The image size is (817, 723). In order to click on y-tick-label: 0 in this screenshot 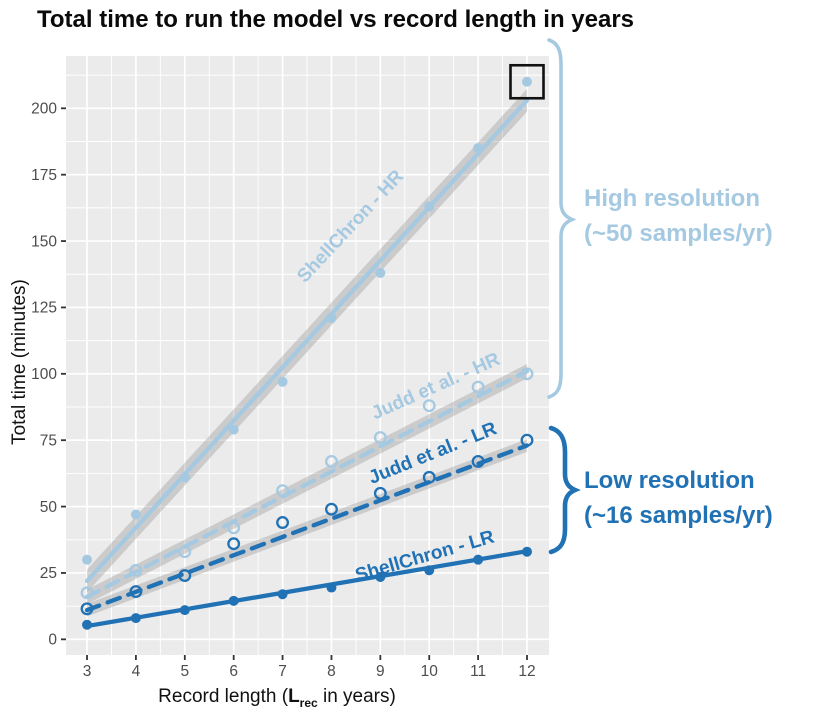, I will do `click(52, 640)`.